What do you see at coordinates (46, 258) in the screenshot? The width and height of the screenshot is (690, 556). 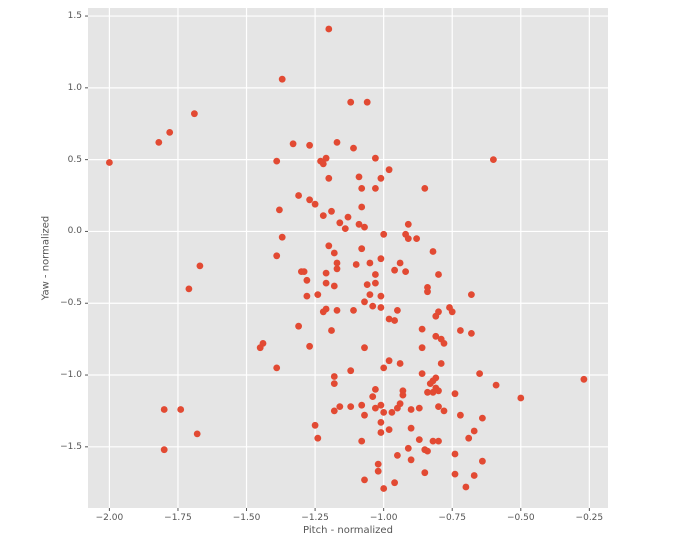 I see `y-axis-title: Yaw - normalized` at bounding box center [46, 258].